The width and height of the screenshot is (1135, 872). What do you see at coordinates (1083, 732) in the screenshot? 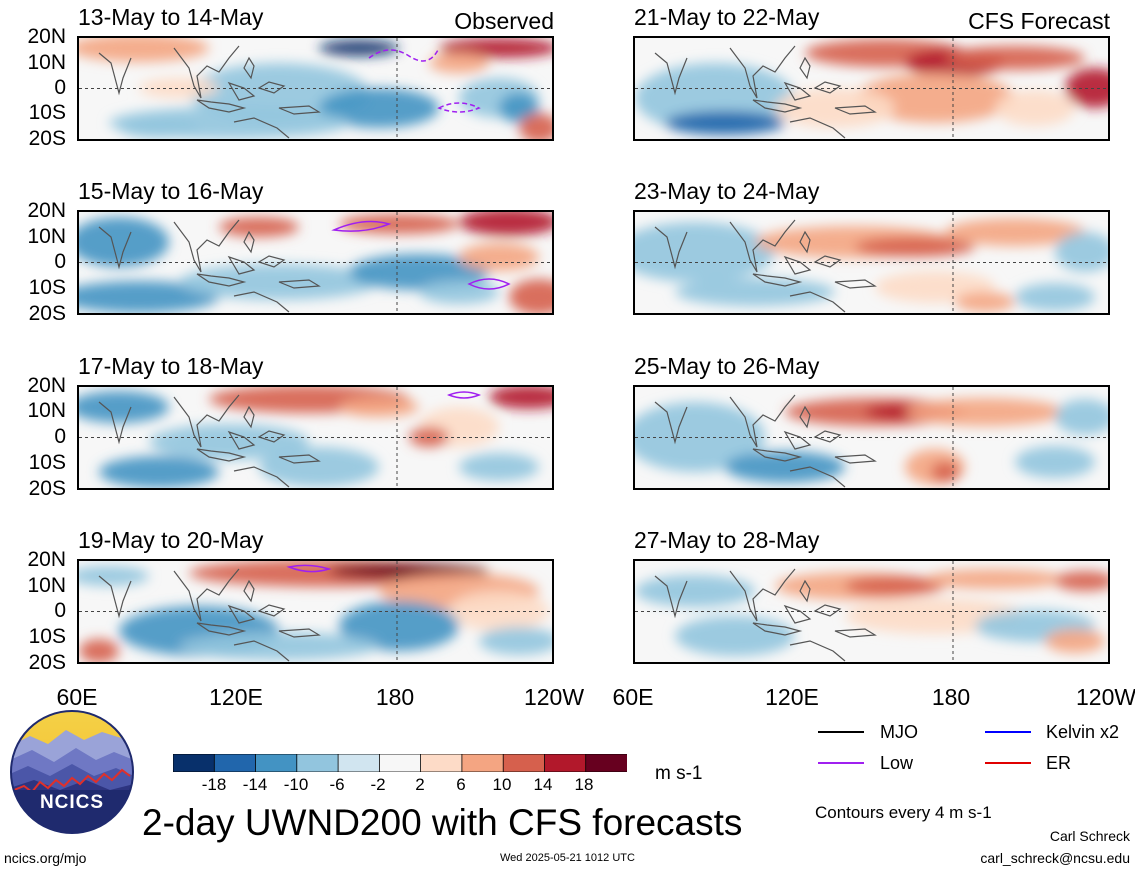
I see `legend-label-kelvin: Kelvin x2` at bounding box center [1083, 732].